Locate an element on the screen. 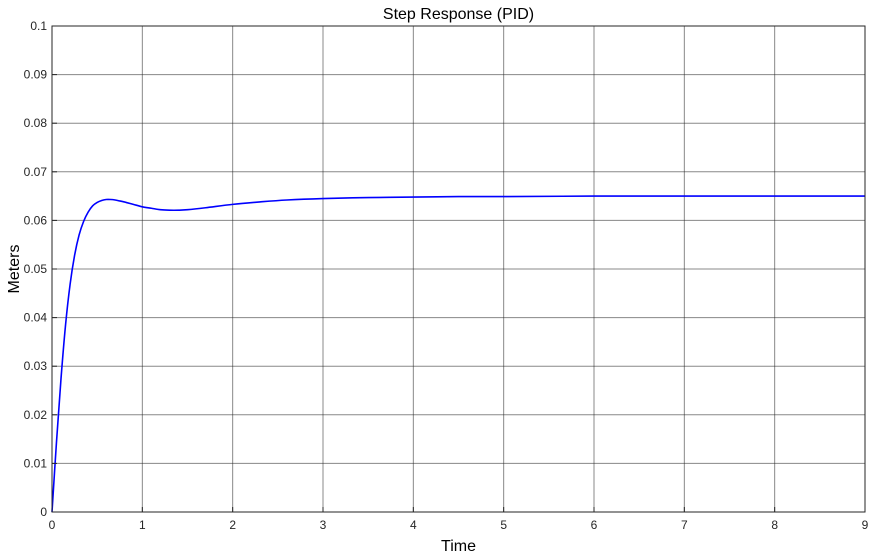  x-tick-labels: 0 1 2 3 4 5 6 7 8 9 is located at coordinates (459, 519).